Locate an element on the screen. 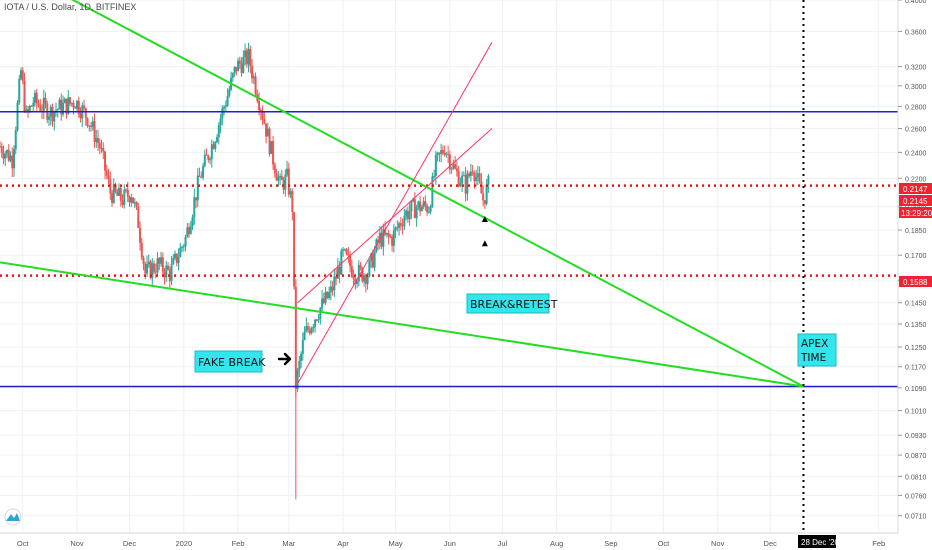 This screenshot has height=550, width=932. x-tick-label: Oct is located at coordinates (664, 543).